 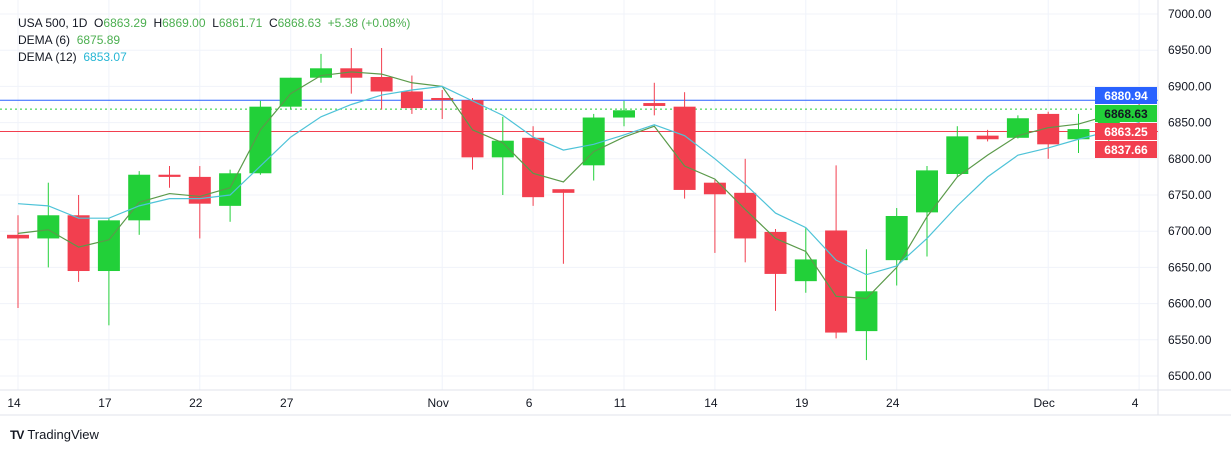 I want to click on high-value: 6869.00, so click(x=184, y=23).